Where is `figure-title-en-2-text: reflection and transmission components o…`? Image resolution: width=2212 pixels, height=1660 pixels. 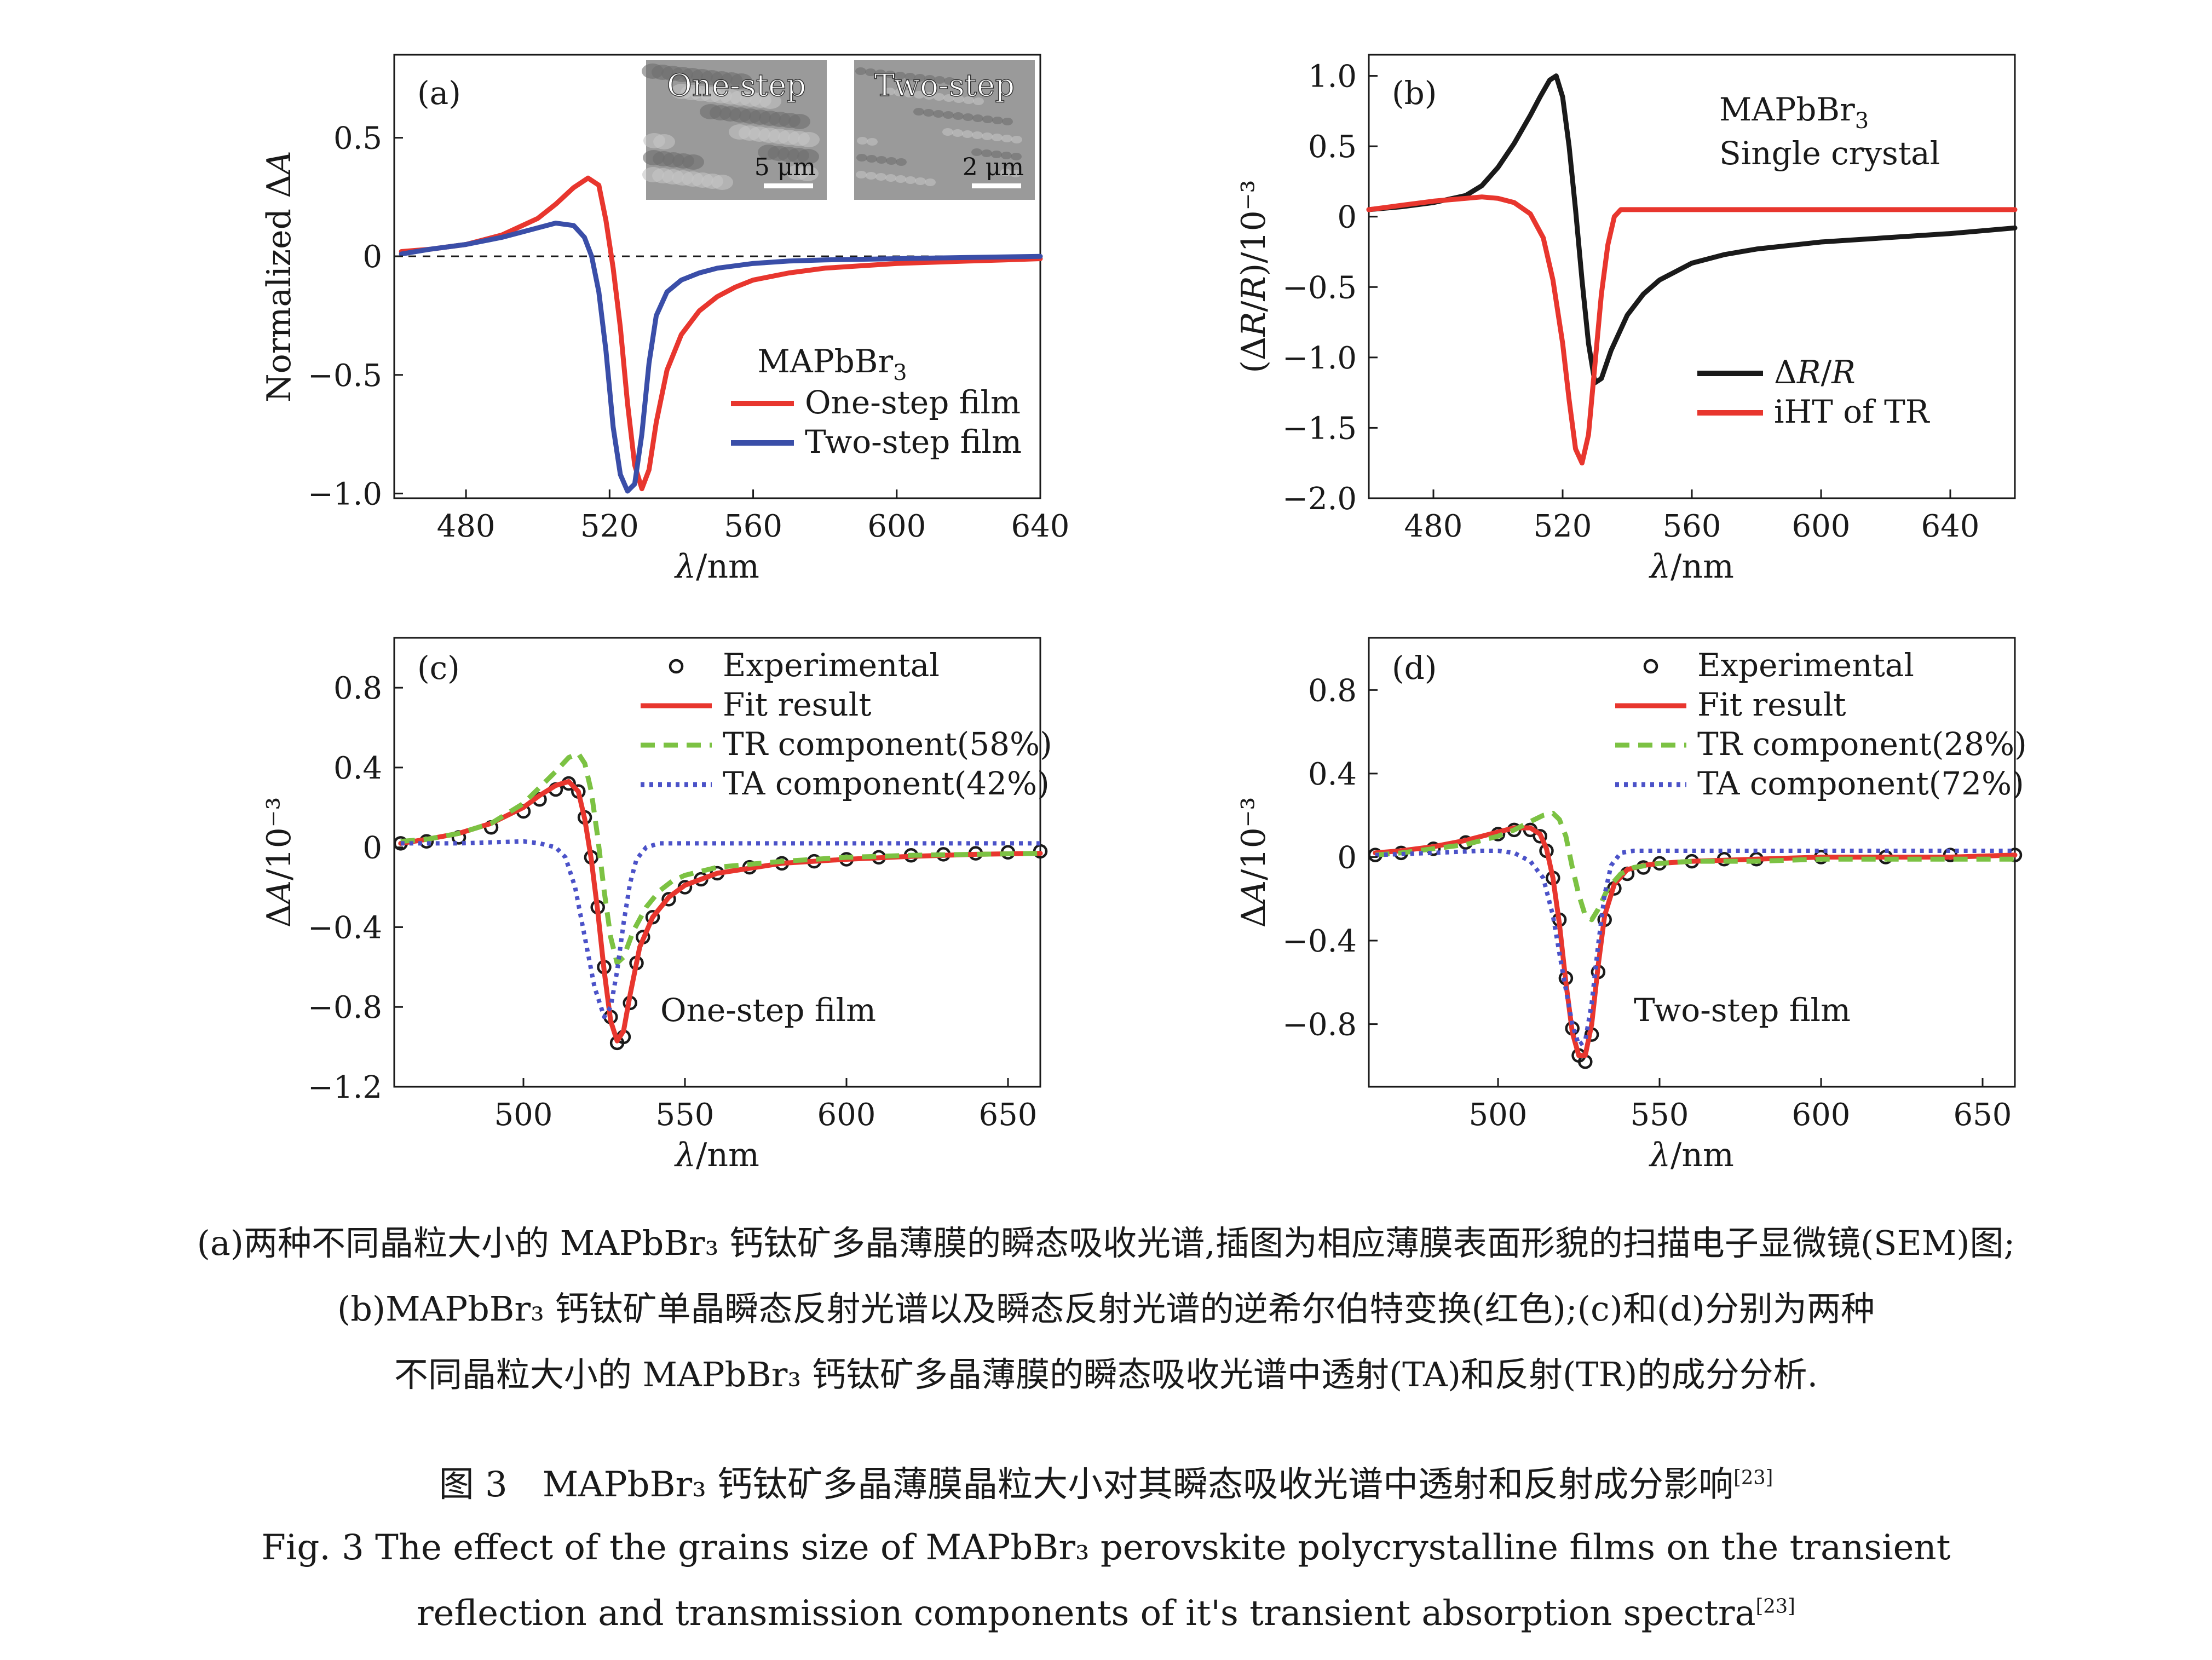
figure-title-en-2-text: reflection and transmission components o… is located at coordinates (1086, 1613).